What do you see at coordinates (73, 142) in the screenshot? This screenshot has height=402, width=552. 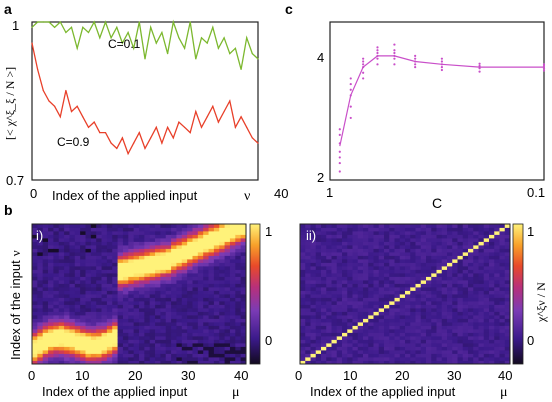 I see `panel-a-series-label-red: C=0.9` at bounding box center [73, 142].